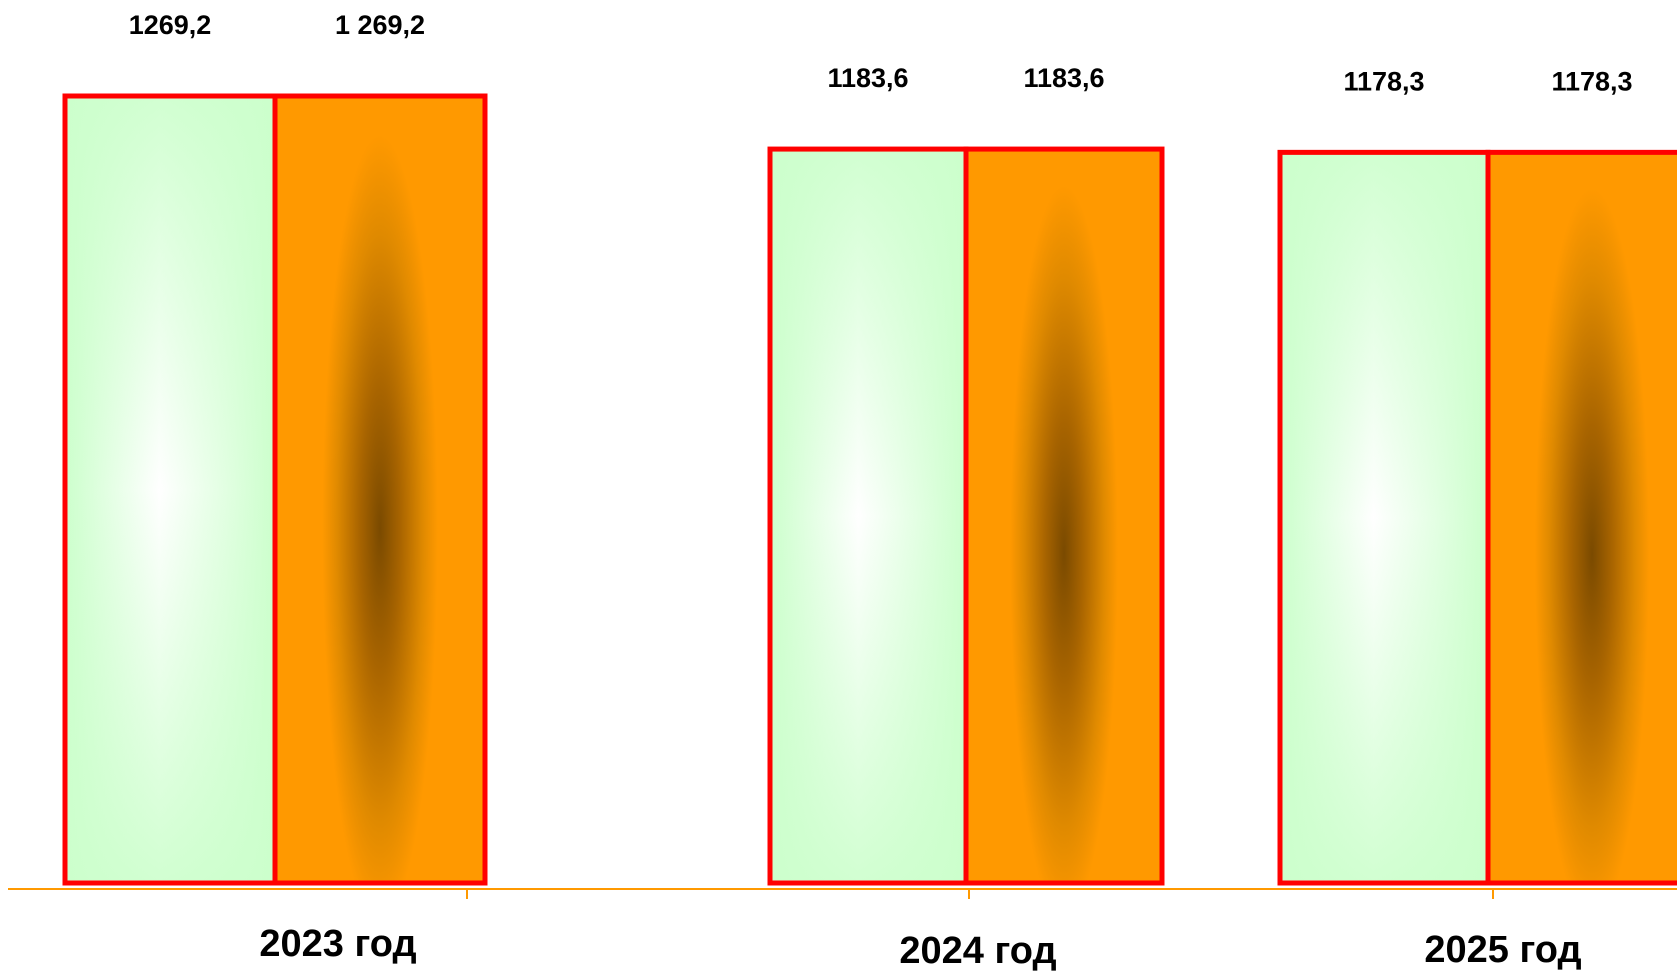 This screenshot has width=1677, height=972. I want to click on value-label-green-1: 1269,2, so click(170, 25).